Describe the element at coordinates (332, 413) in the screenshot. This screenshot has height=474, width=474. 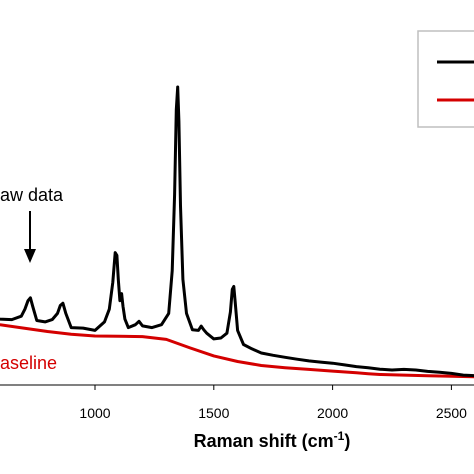
I see `x-tick-label: 2000` at that location.